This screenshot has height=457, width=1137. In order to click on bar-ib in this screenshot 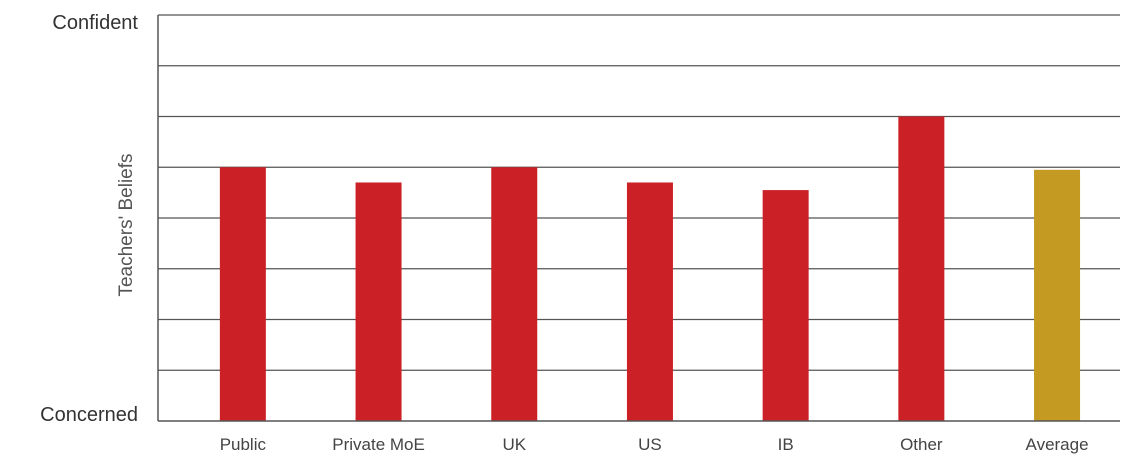, I will do `click(785, 305)`.